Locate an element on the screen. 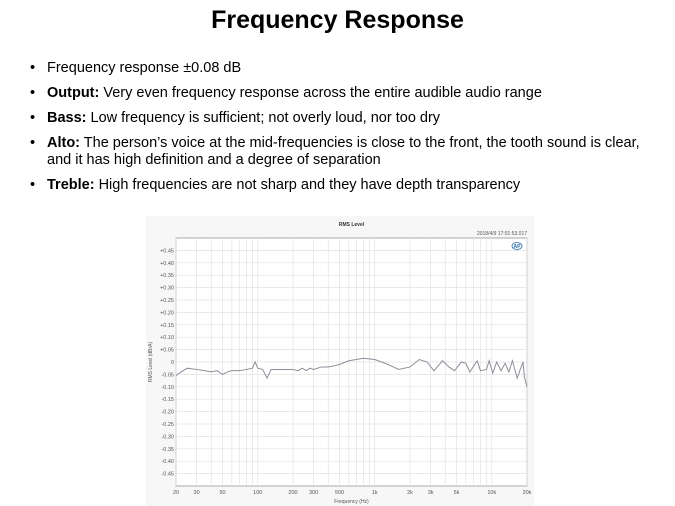 The width and height of the screenshot is (675, 506). x-tick-label: 2k is located at coordinates (410, 493).